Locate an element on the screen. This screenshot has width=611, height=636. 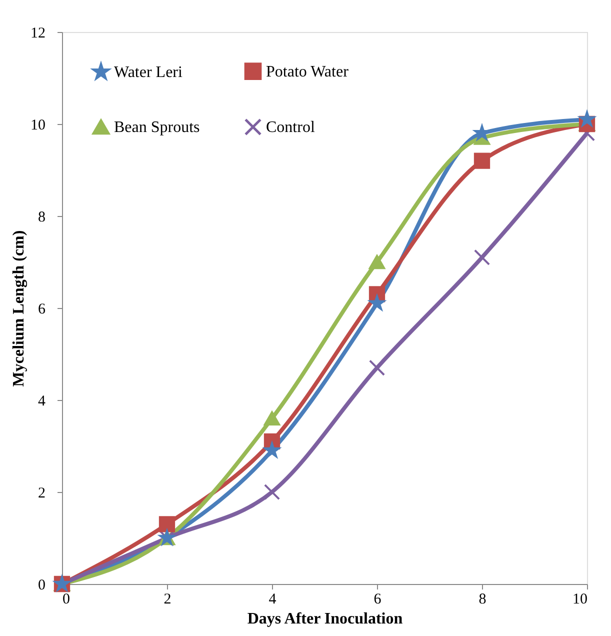
x-tick-label: 2 is located at coordinates (168, 600).